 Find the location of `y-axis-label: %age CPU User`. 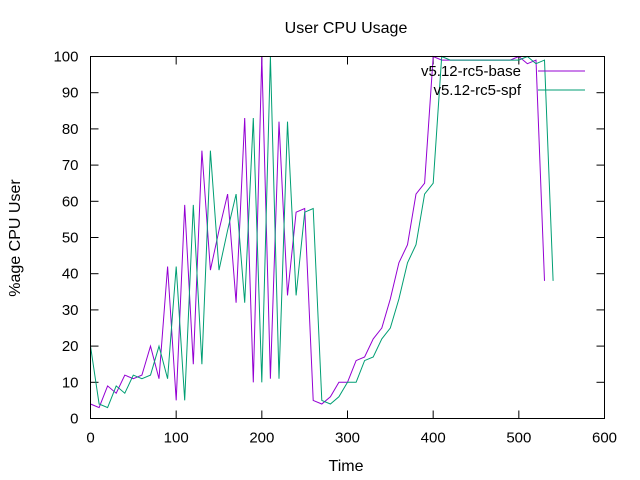

y-axis-label: %age CPU User is located at coordinates (15, 238).